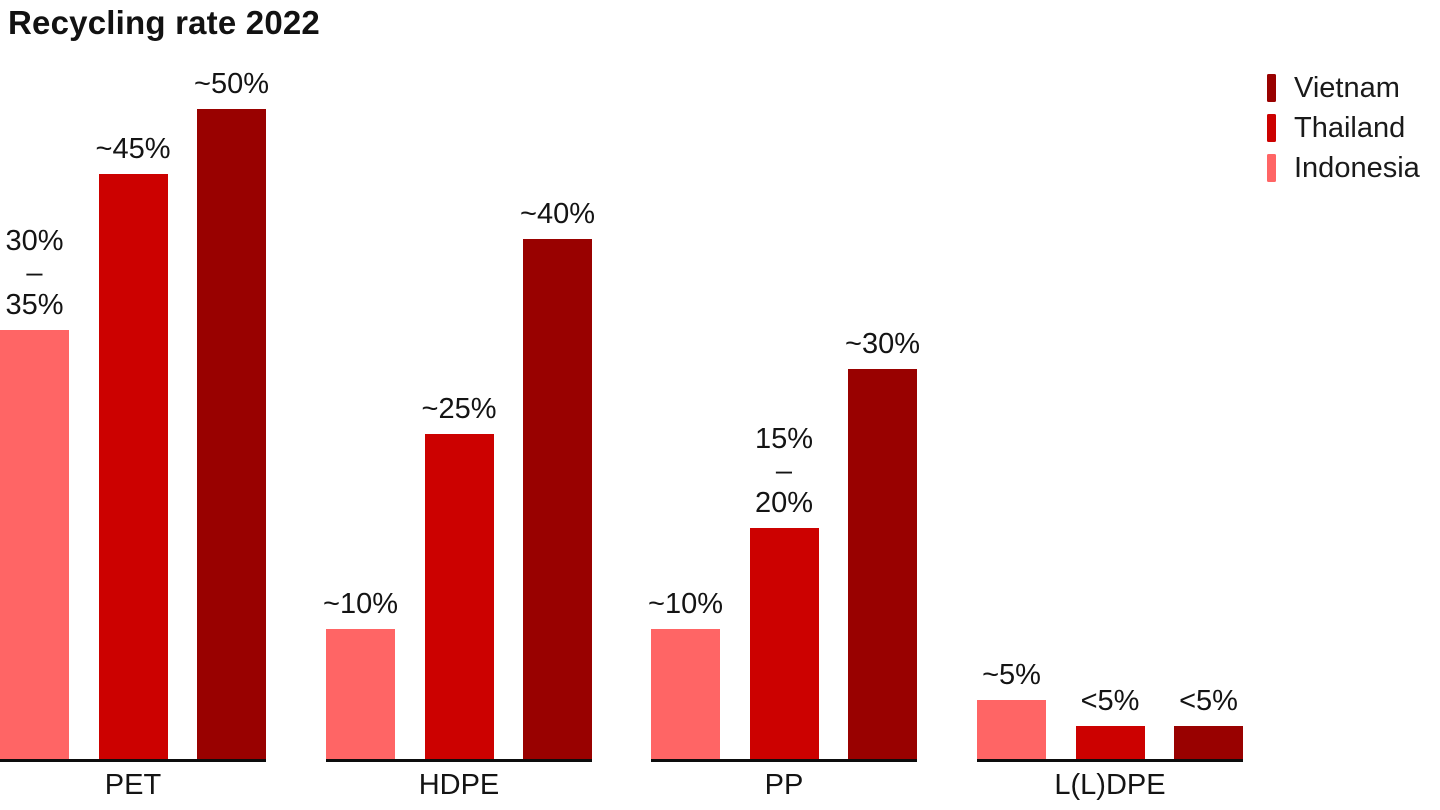 The image size is (1440, 810). I want to click on bar-value-label: ~30%, so click(882, 344).